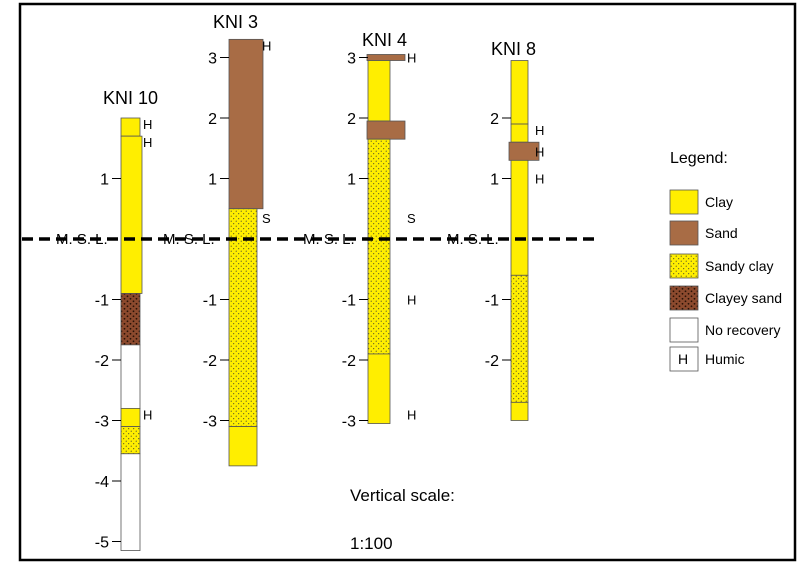 This screenshot has height=568, width=800. Describe the element at coordinates (102, 482) in the screenshot. I see `depth-label: -4` at that location.